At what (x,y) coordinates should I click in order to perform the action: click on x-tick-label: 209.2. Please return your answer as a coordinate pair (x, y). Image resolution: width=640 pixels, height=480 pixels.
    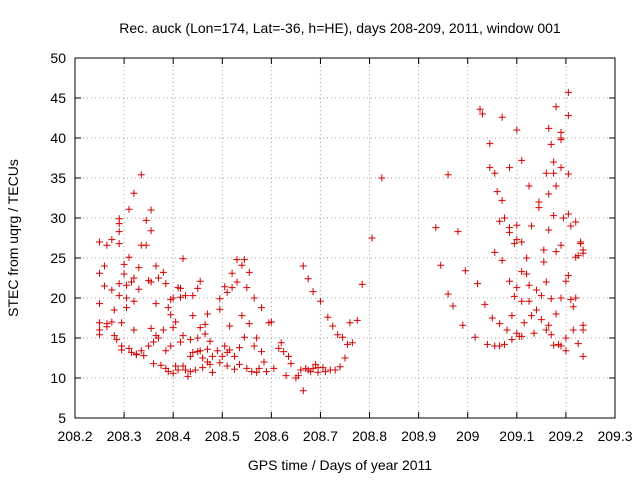
    Looking at the image, I should click on (565, 436).